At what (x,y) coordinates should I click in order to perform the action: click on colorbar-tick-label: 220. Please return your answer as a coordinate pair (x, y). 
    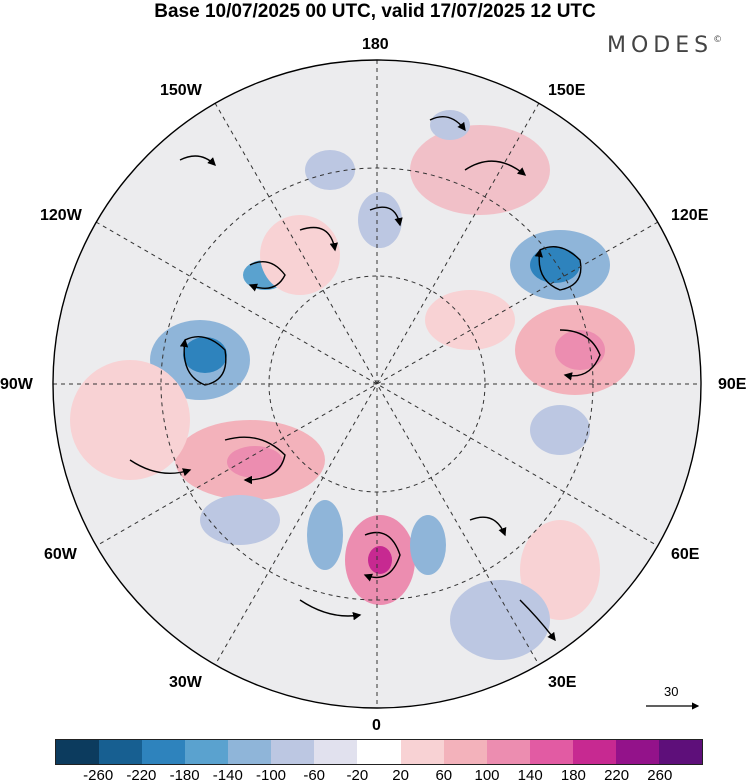
    Looking at the image, I should click on (617, 775).